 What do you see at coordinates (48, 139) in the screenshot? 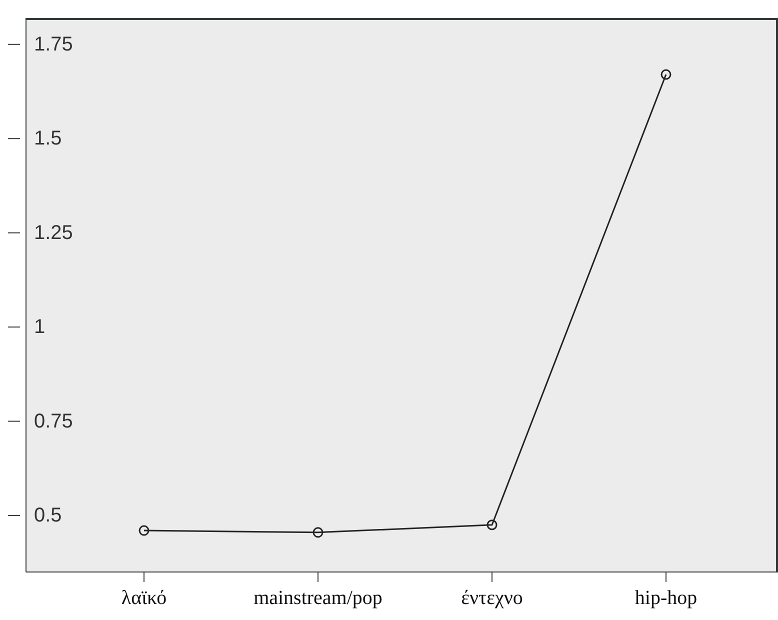
I see `y-tick-label: 1.5` at bounding box center [48, 139].